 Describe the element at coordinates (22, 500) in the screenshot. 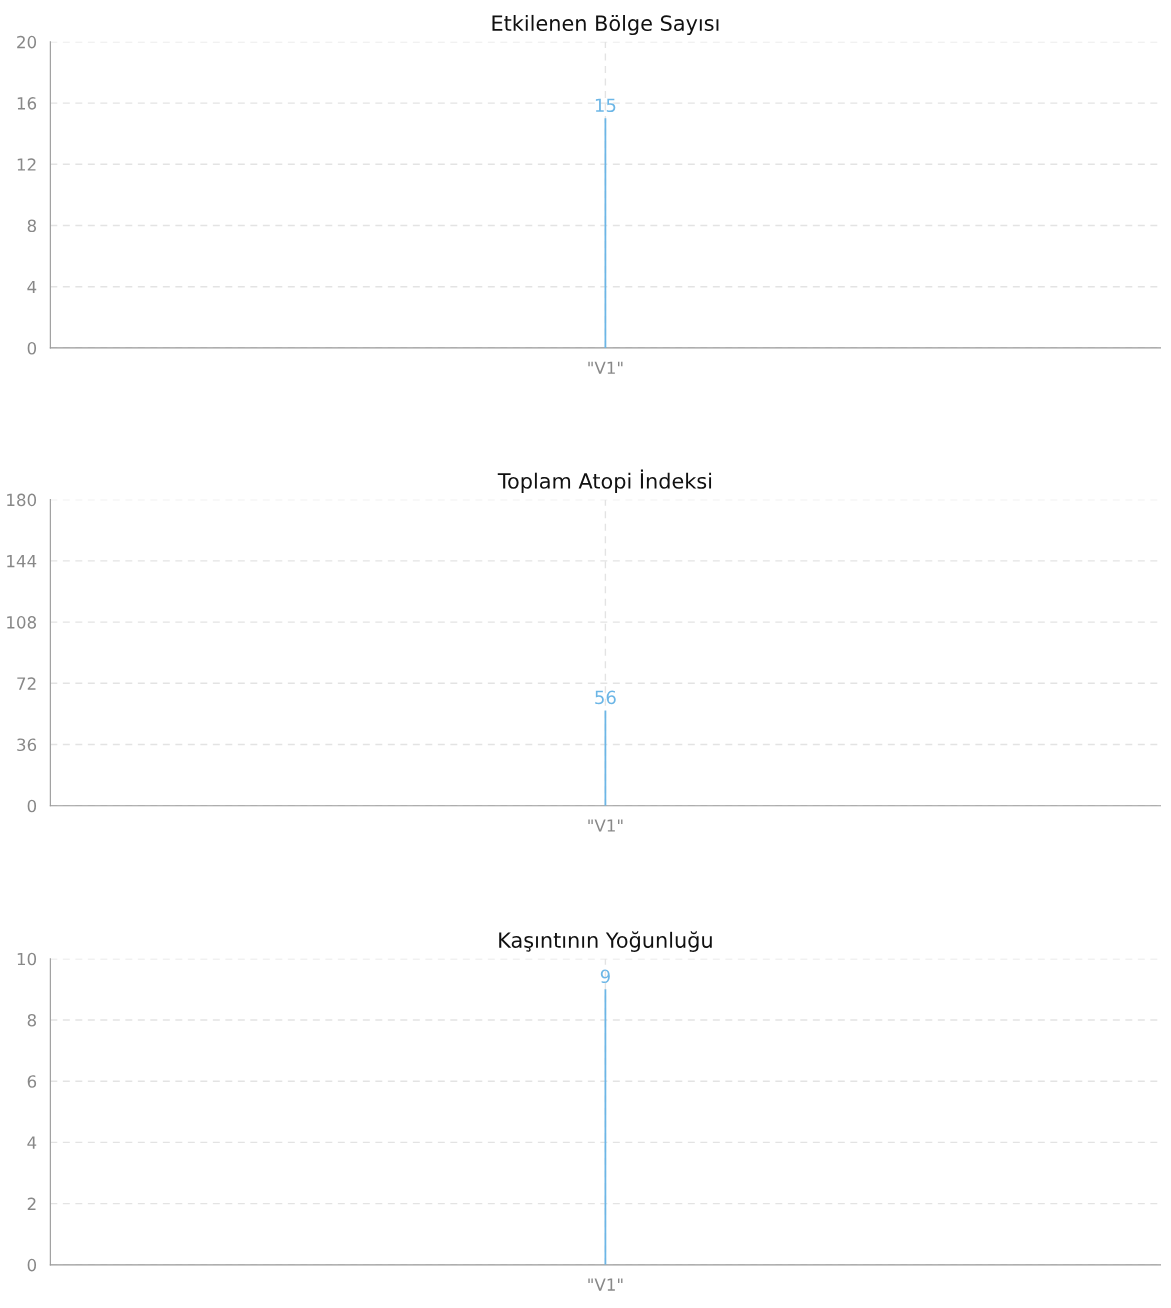

I see `y-tick-label: 180` at that location.